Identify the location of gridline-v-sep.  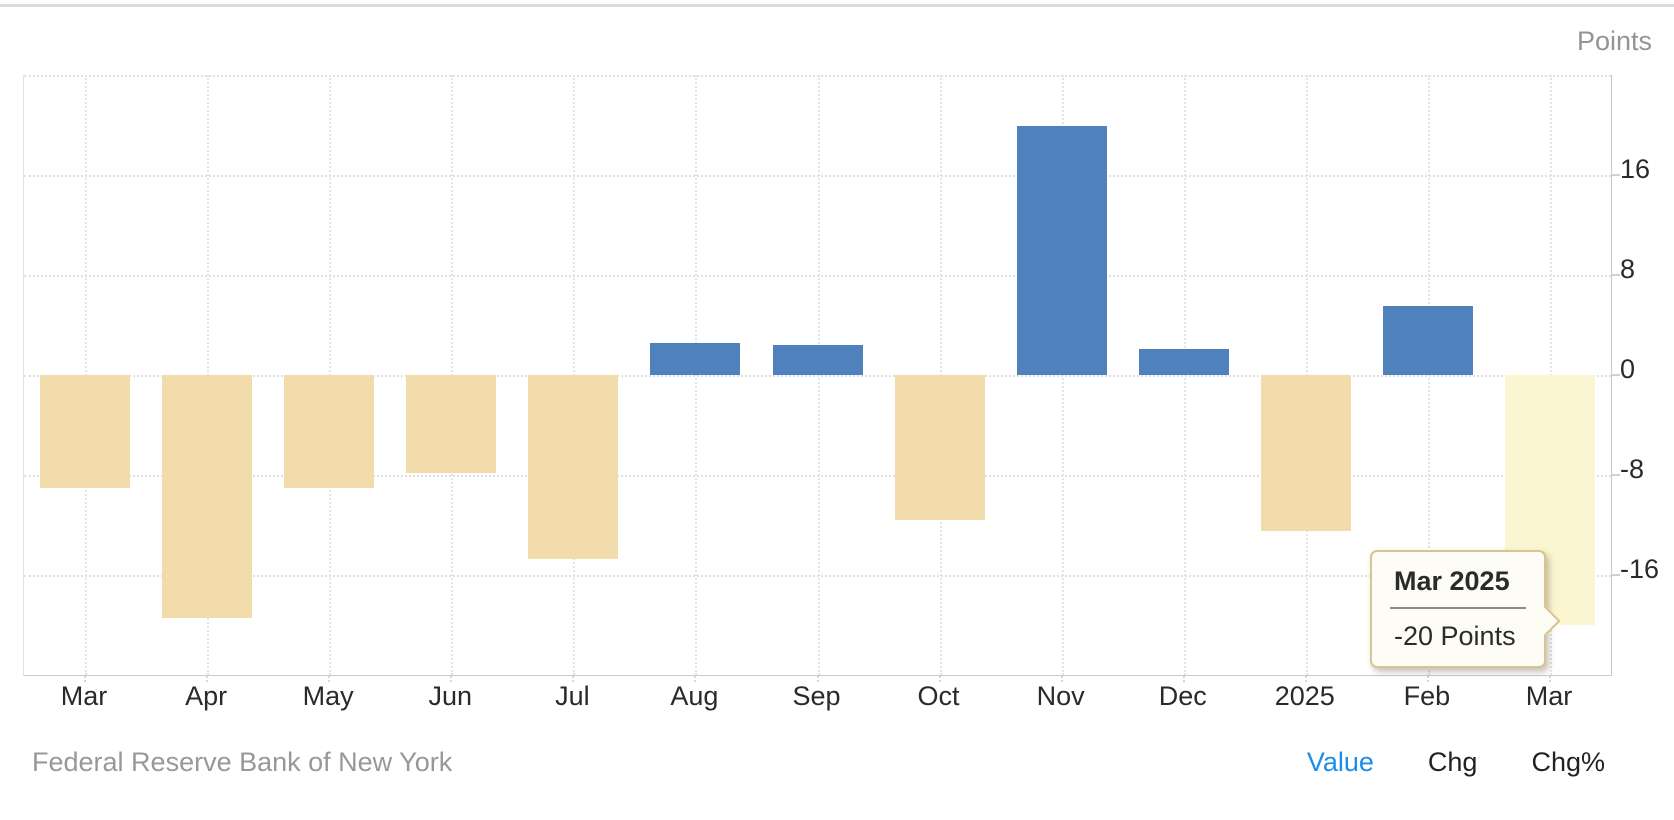
(818, 375).